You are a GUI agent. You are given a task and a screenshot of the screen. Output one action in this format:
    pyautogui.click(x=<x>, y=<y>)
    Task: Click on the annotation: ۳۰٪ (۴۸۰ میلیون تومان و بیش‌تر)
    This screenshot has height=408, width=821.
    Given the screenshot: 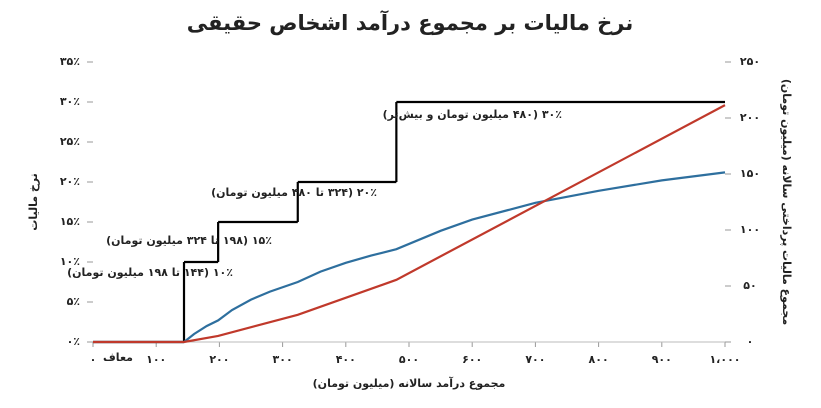 What is the action you would take?
    pyautogui.click(x=472, y=114)
    